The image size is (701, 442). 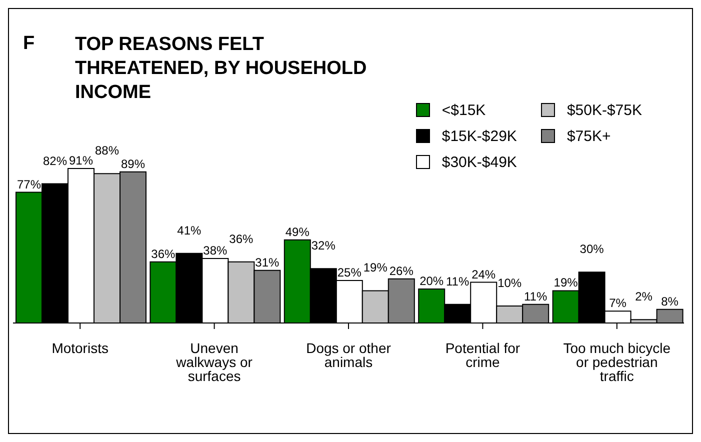 I want to click on x-tick-label: Uneven walkways or surfaces, so click(x=214, y=362).